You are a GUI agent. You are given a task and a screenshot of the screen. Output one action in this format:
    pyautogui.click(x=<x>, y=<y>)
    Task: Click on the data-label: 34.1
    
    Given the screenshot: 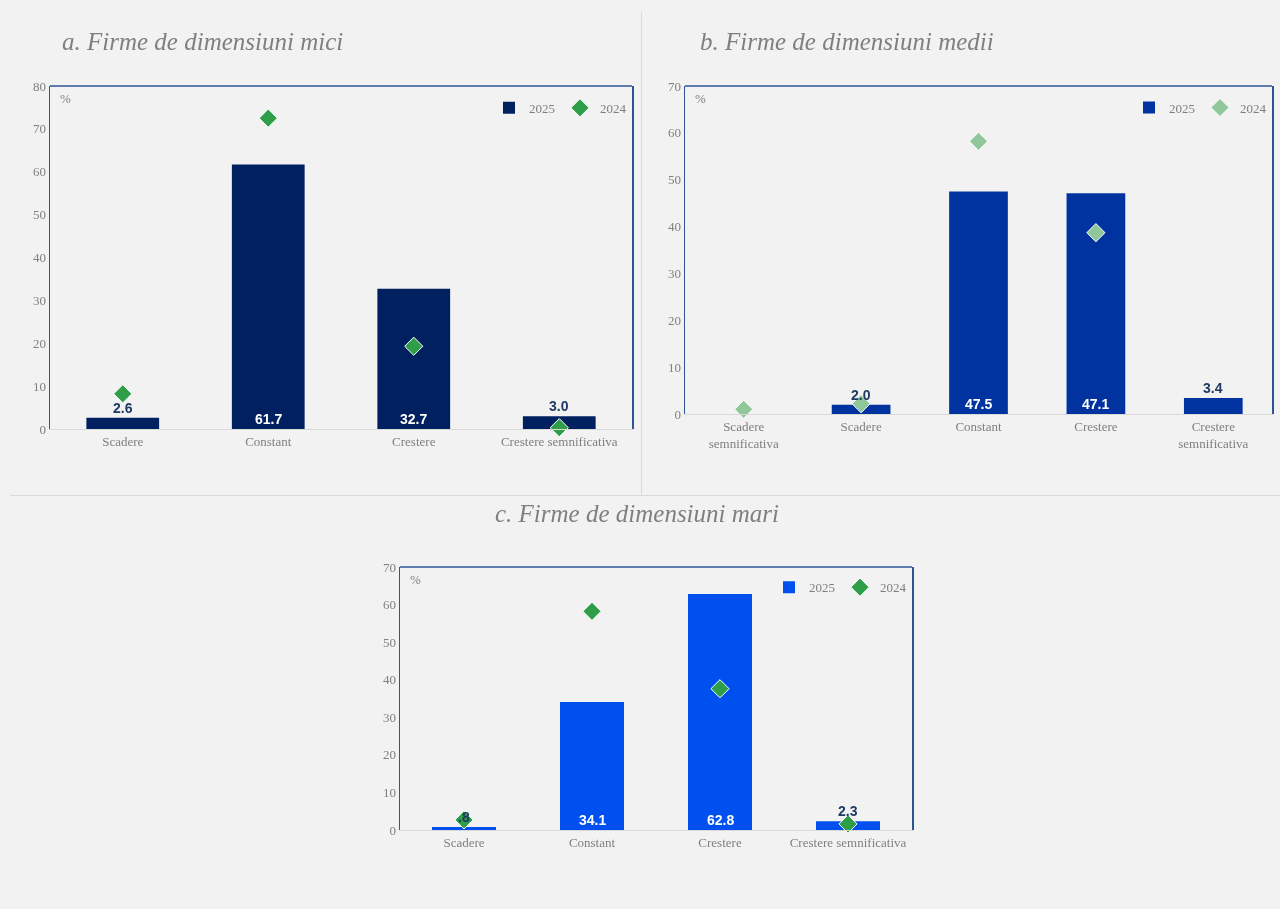 What is the action you would take?
    pyautogui.click(x=593, y=820)
    